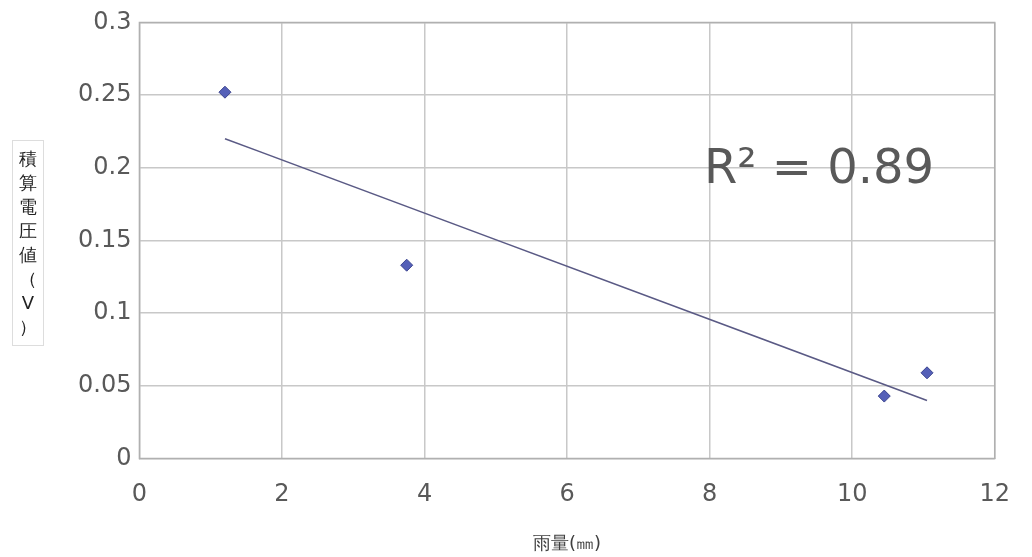 This screenshot has width=1032, height=557. I want to click on x-tick-label: 4, so click(424, 493).